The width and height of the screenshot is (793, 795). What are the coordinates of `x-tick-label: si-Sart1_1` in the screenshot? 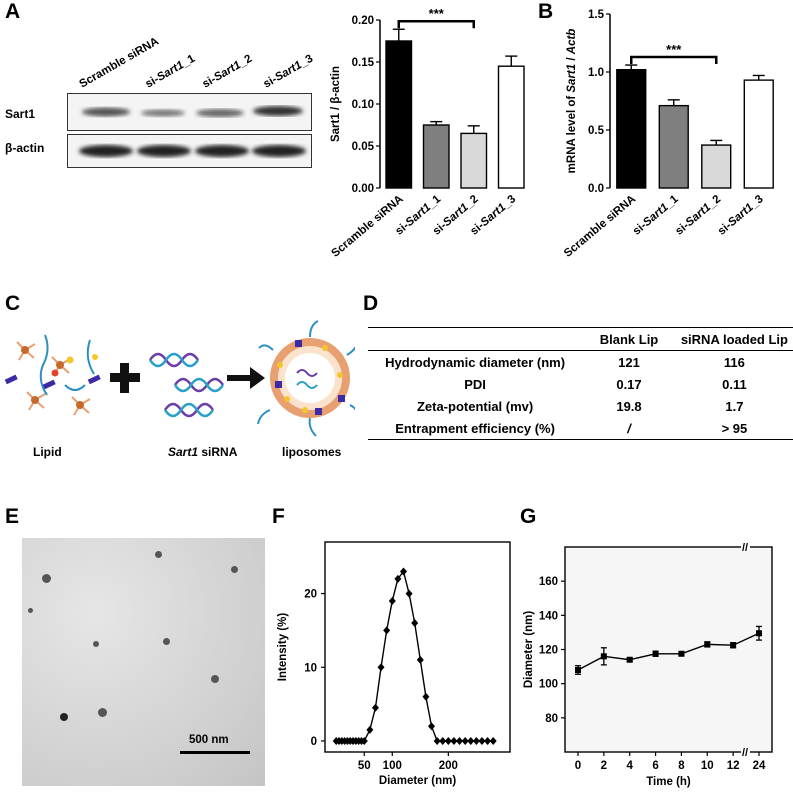 It's located at (656, 215).